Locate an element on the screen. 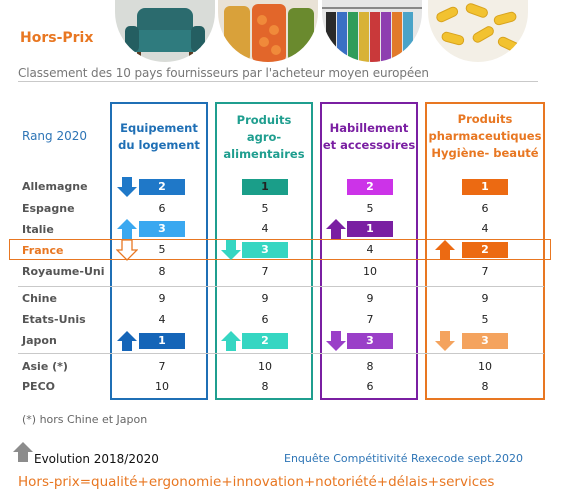  legend-arrow-icon is located at coordinates (23, 452).